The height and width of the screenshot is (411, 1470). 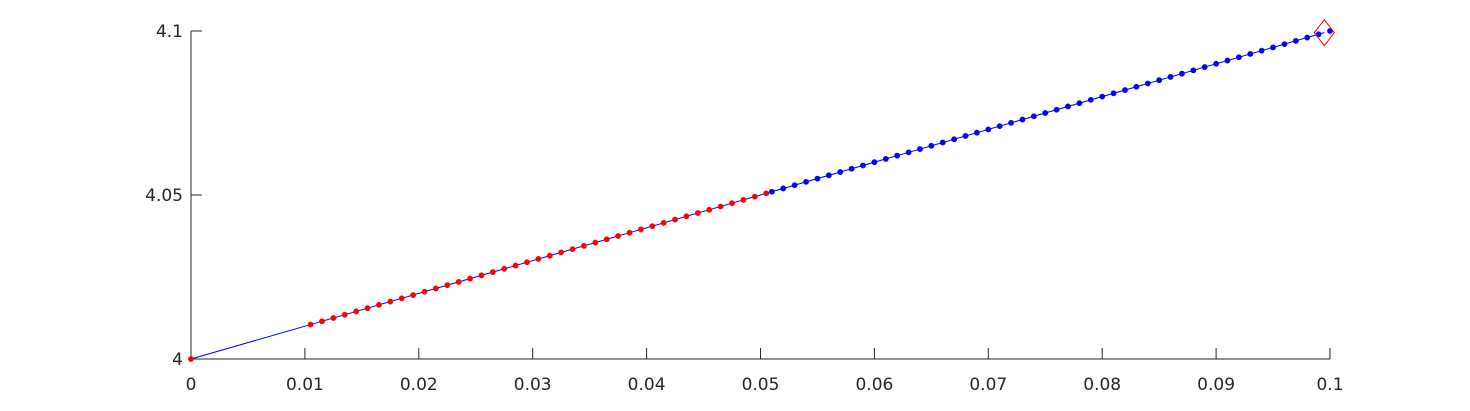 What do you see at coordinates (647, 385) in the screenshot?
I see `x-tick-label: 0.04` at bounding box center [647, 385].